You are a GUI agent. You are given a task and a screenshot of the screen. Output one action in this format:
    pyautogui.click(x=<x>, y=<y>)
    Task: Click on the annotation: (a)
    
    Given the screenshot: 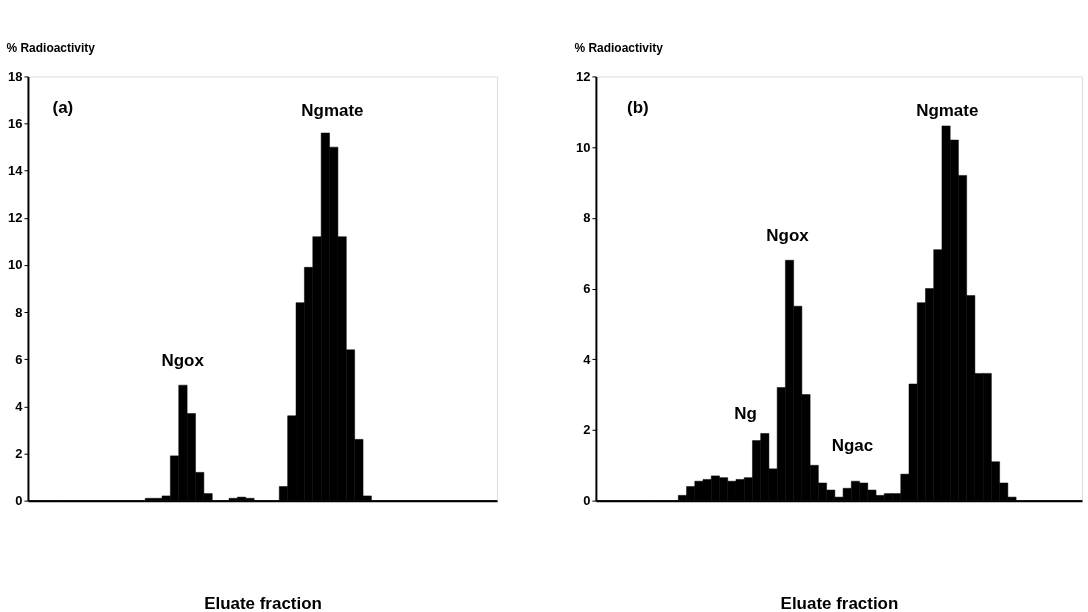 What is the action you would take?
    pyautogui.click(x=63, y=108)
    